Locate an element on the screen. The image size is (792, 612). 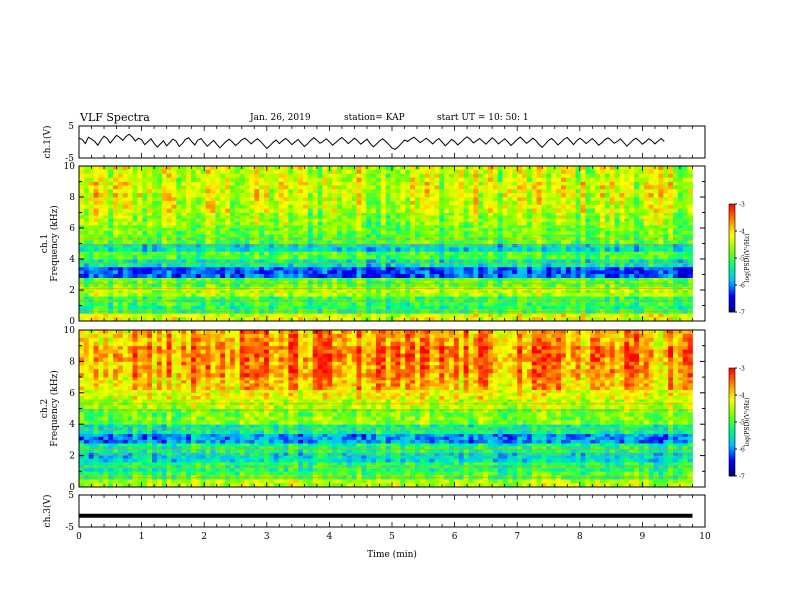
date-label: Jan. 26, 2019 is located at coordinates (280, 118).